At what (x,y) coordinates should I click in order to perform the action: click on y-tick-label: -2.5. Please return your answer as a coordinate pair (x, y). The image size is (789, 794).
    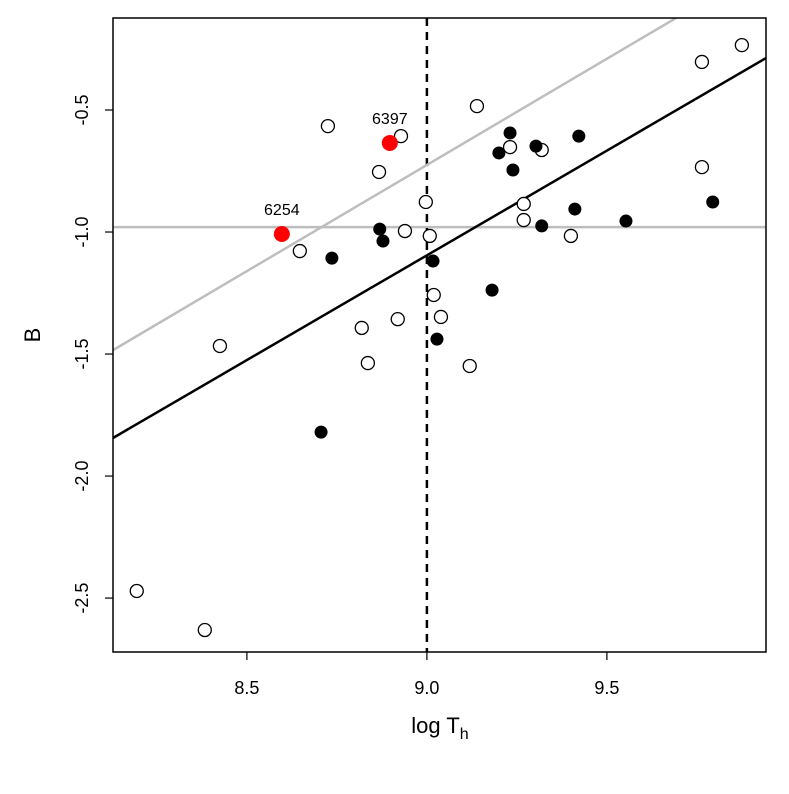
    Looking at the image, I should click on (82, 598).